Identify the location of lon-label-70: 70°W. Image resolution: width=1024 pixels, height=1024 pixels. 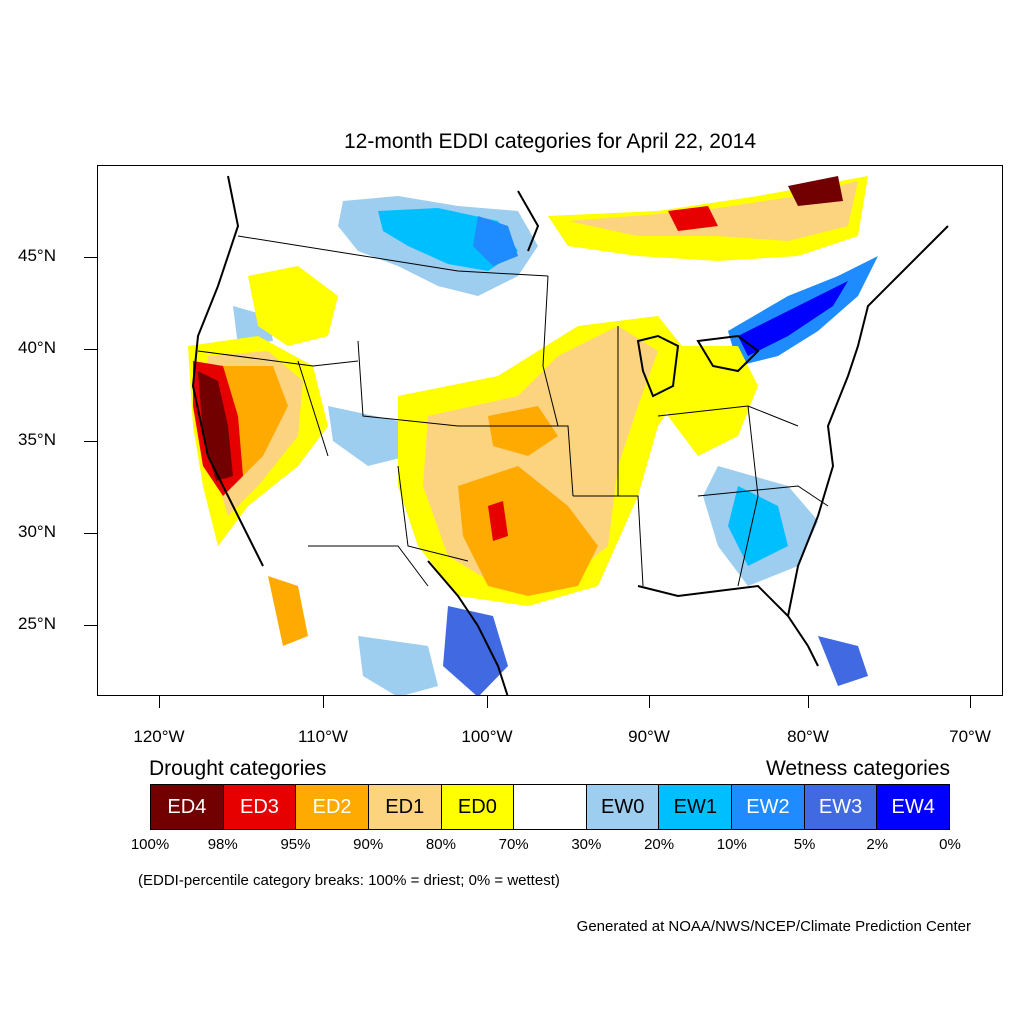
(970, 736).